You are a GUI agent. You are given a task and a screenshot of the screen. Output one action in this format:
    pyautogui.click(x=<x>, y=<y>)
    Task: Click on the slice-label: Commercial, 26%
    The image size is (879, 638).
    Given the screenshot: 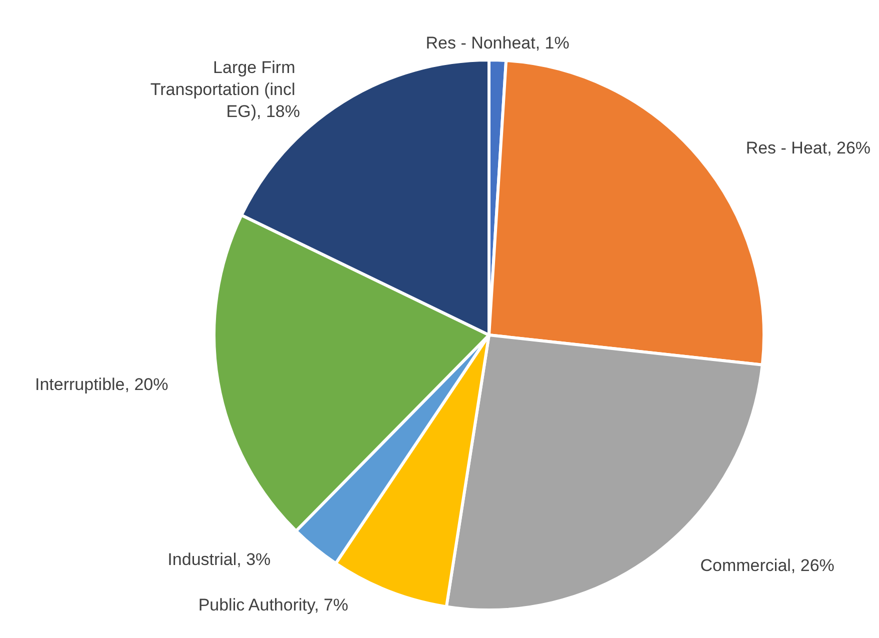 What is the action you would take?
    pyautogui.click(x=767, y=565)
    